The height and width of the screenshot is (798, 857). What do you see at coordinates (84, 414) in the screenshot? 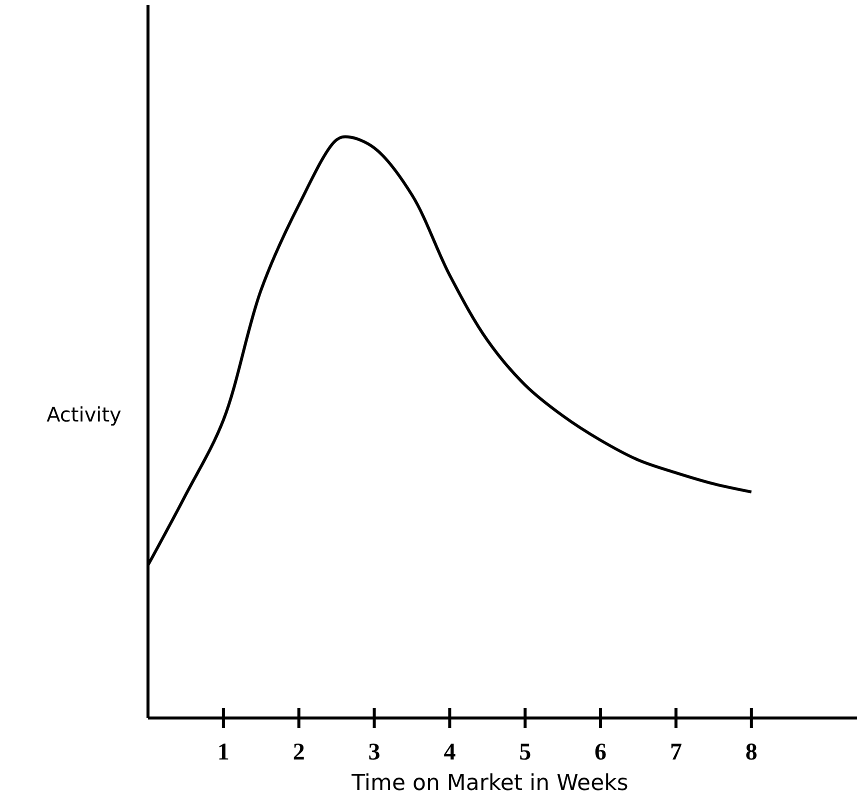
I see `y-axis-title: Activity` at bounding box center [84, 414].